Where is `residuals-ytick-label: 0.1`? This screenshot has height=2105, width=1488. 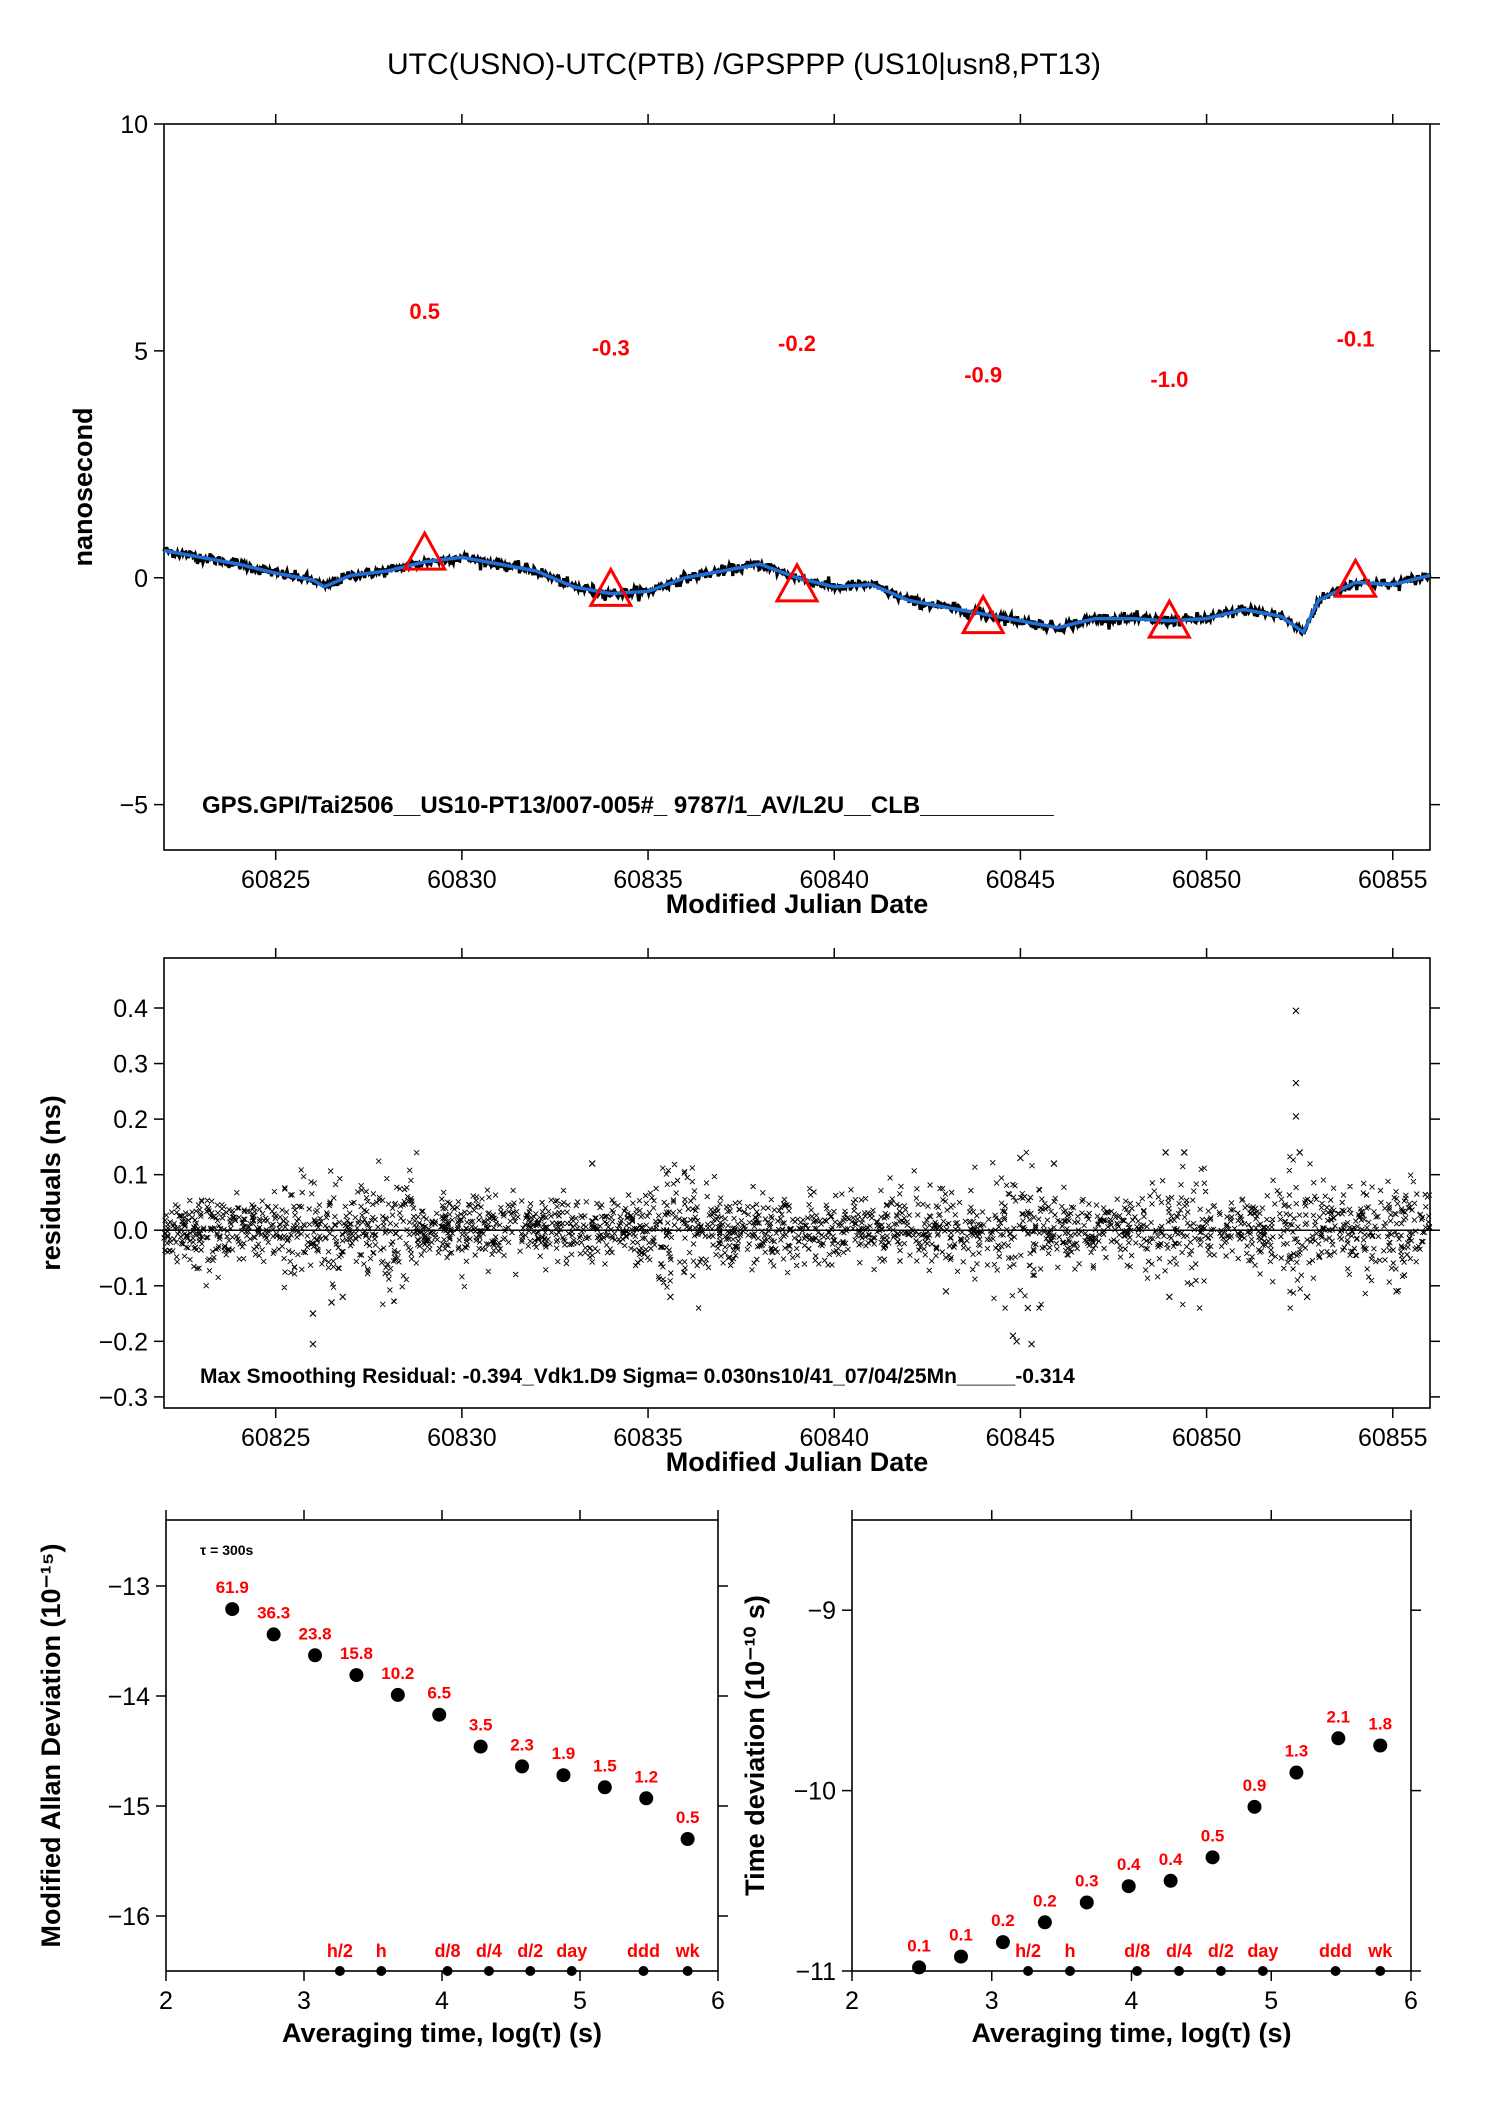
residuals-ytick-label: 0.1 is located at coordinates (130, 1176).